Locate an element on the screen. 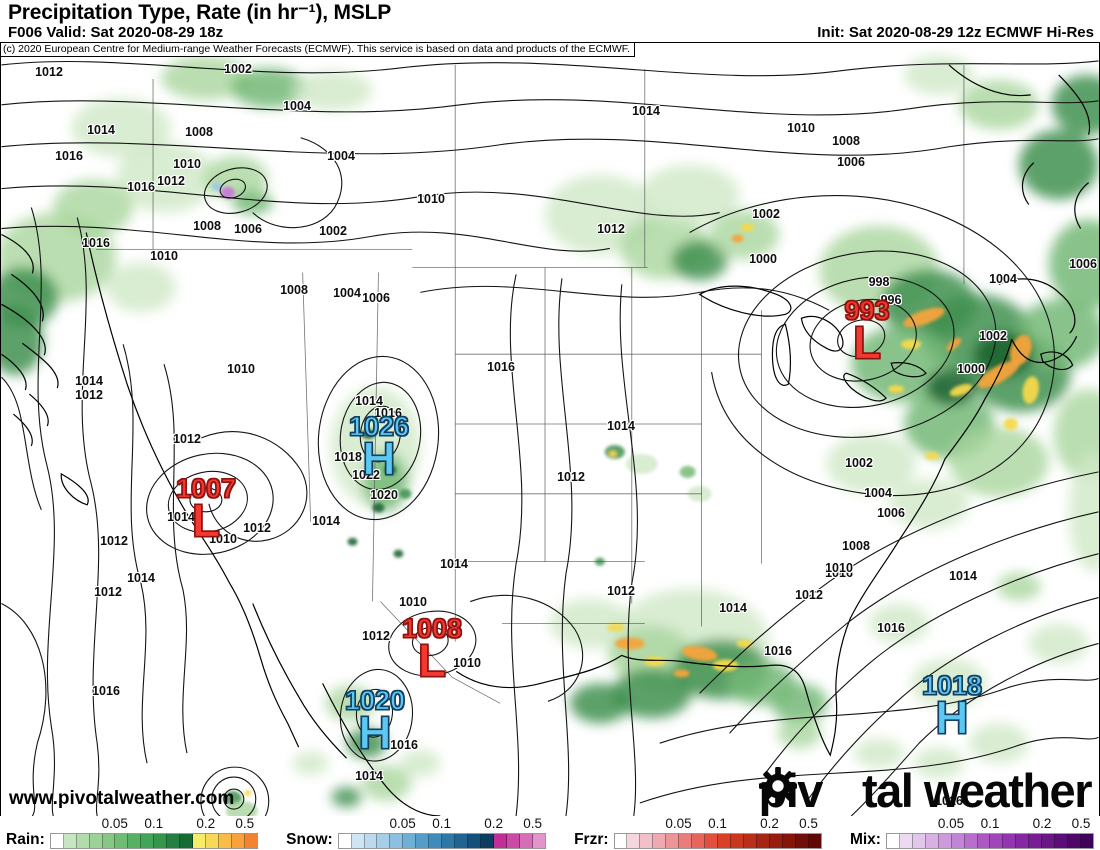  legend-scale-rain: Rain: 0.05 0.1 0.2 0.5 is located at coordinates (132, 833).